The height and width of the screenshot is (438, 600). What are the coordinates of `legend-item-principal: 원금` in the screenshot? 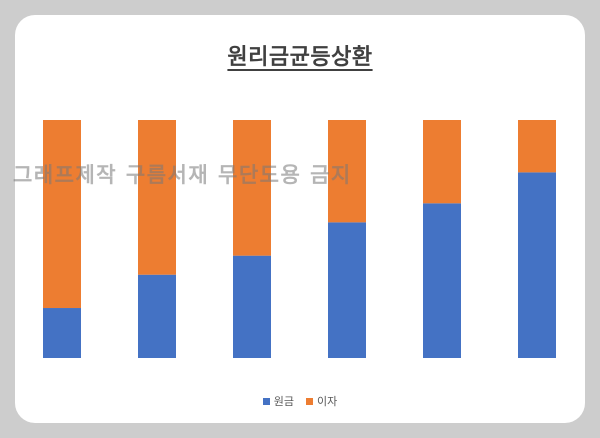 It's located at (278, 401).